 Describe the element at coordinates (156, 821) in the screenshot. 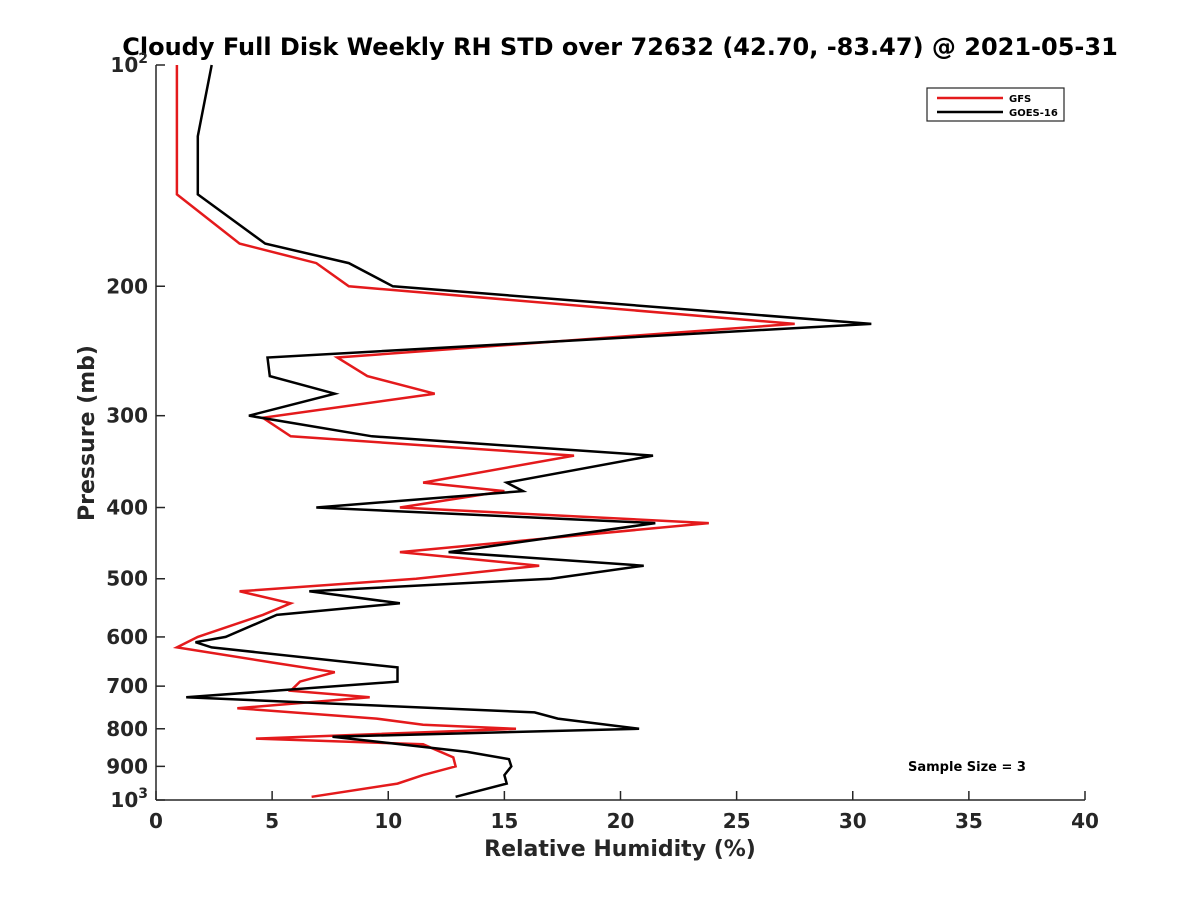

I see `x-tick-label: 0` at that location.